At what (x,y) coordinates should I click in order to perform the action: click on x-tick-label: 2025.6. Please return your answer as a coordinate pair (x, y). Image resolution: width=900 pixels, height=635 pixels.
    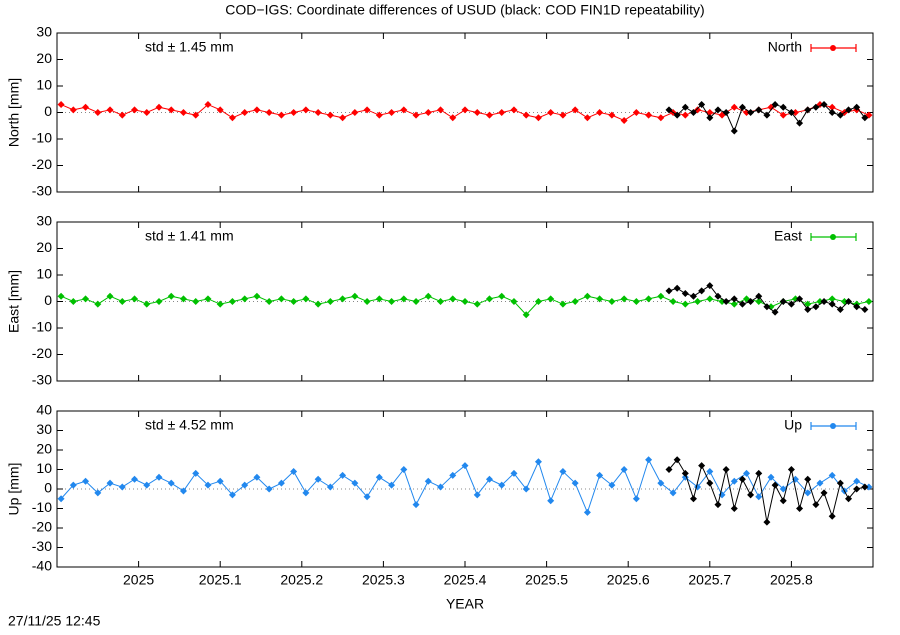
    Looking at the image, I should click on (628, 580).